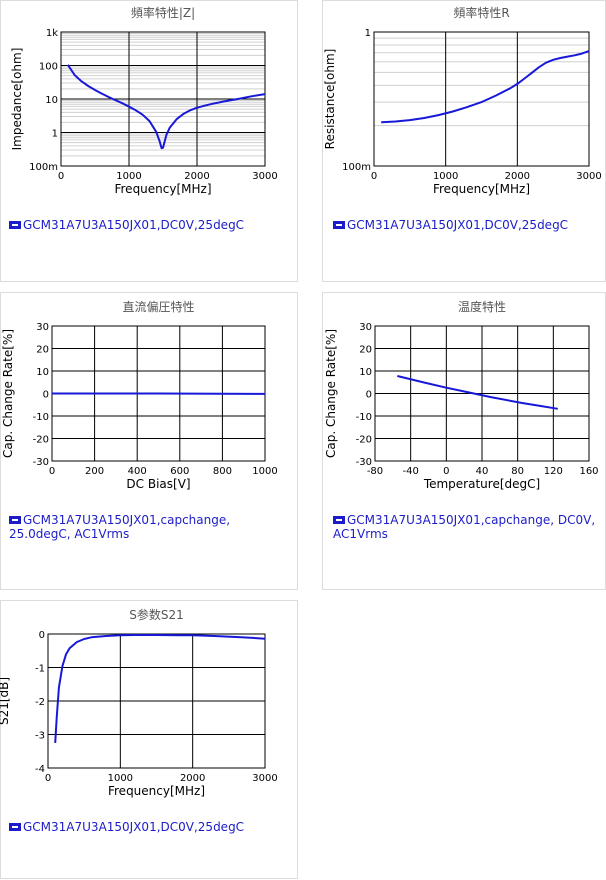  Describe the element at coordinates (94, 471) in the screenshot. I see `x-tick-label: 200` at that location.